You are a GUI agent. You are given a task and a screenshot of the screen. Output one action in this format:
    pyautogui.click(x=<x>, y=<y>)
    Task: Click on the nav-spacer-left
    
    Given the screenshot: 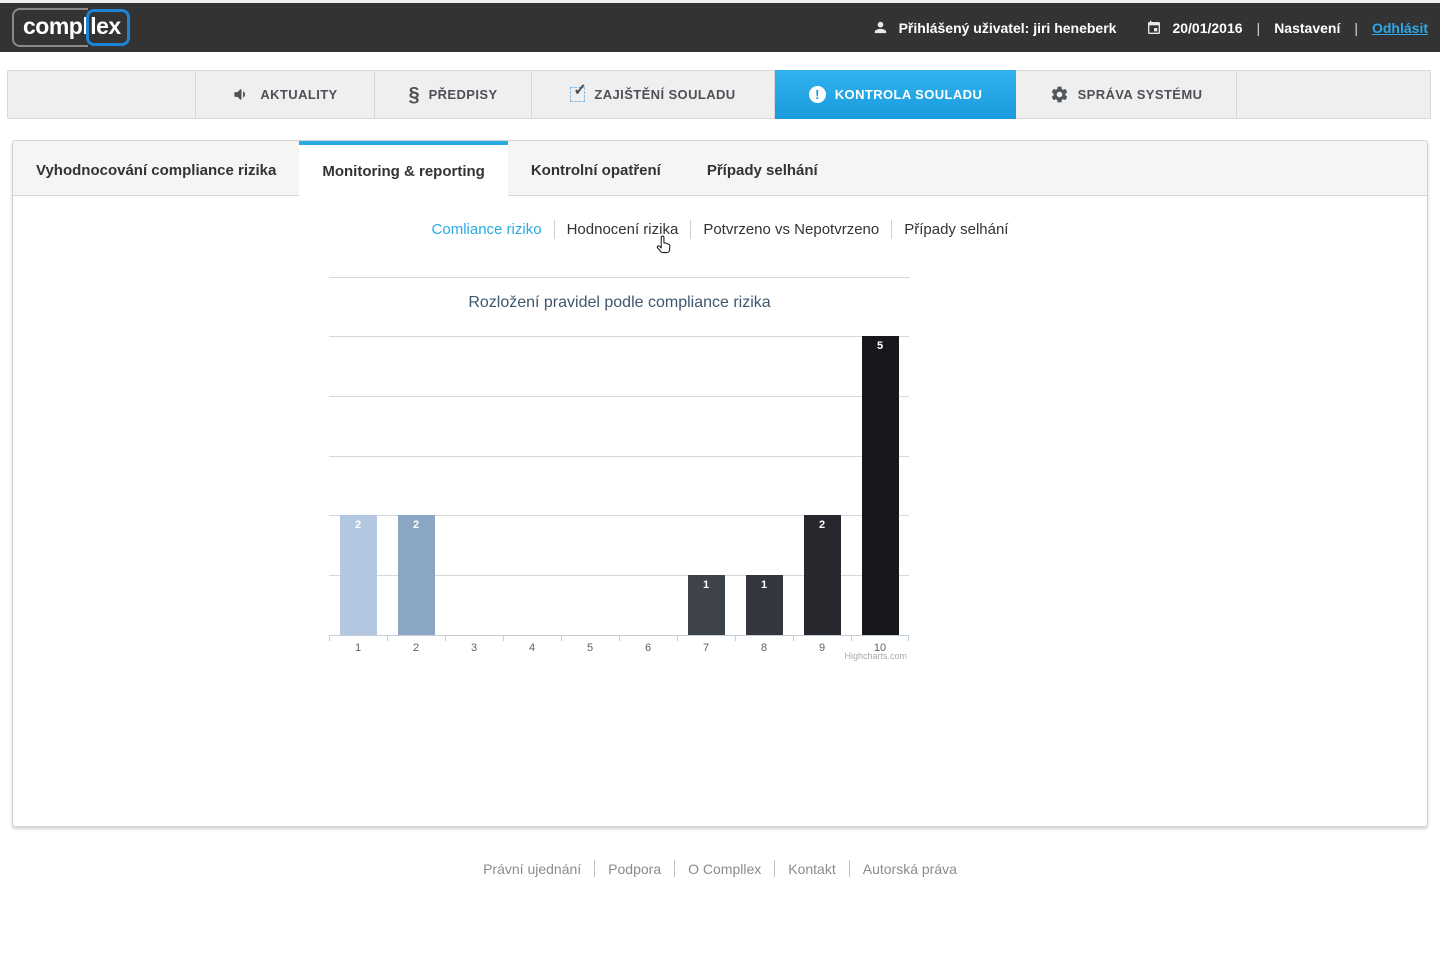 What is the action you would take?
    pyautogui.click(x=102, y=94)
    